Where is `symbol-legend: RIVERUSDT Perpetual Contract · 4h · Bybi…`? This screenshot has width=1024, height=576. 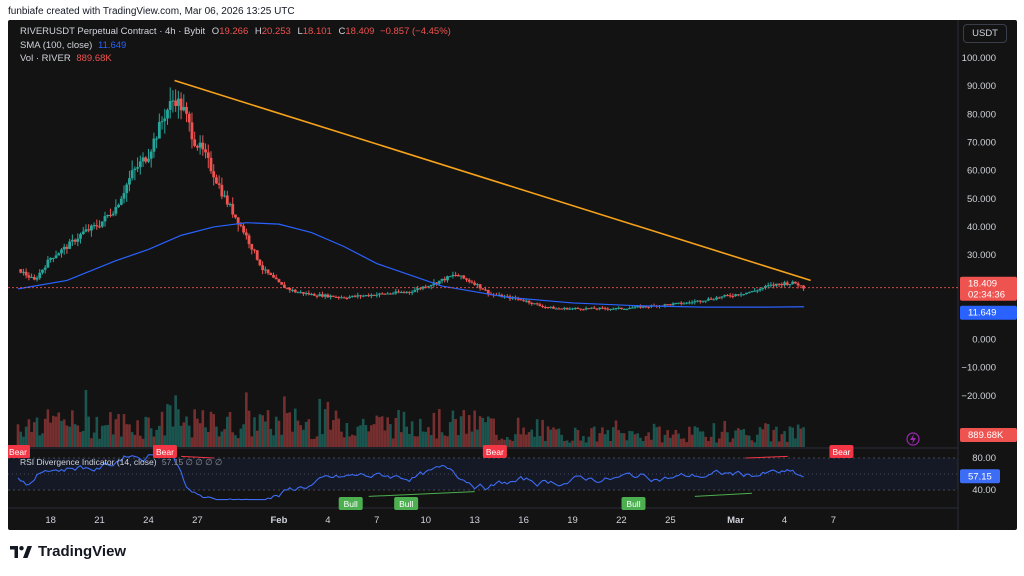 symbol-legend: RIVERUSDT Perpetual Contract · 4h · Bybi… is located at coordinates (235, 31).